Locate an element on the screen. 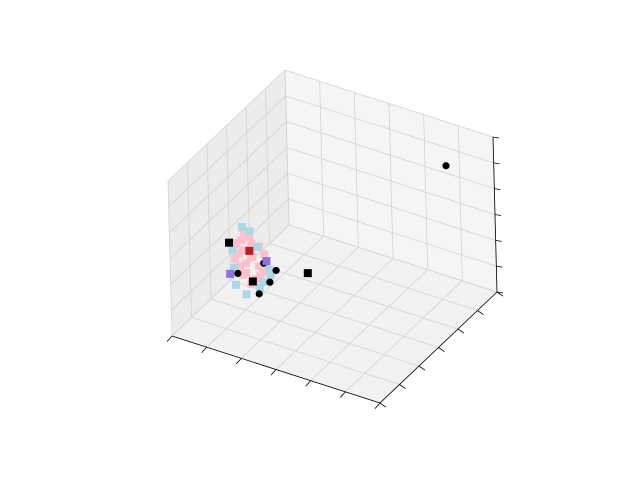 The width and height of the screenshot is (640, 480). plot-area is located at coordinates (337, 230).